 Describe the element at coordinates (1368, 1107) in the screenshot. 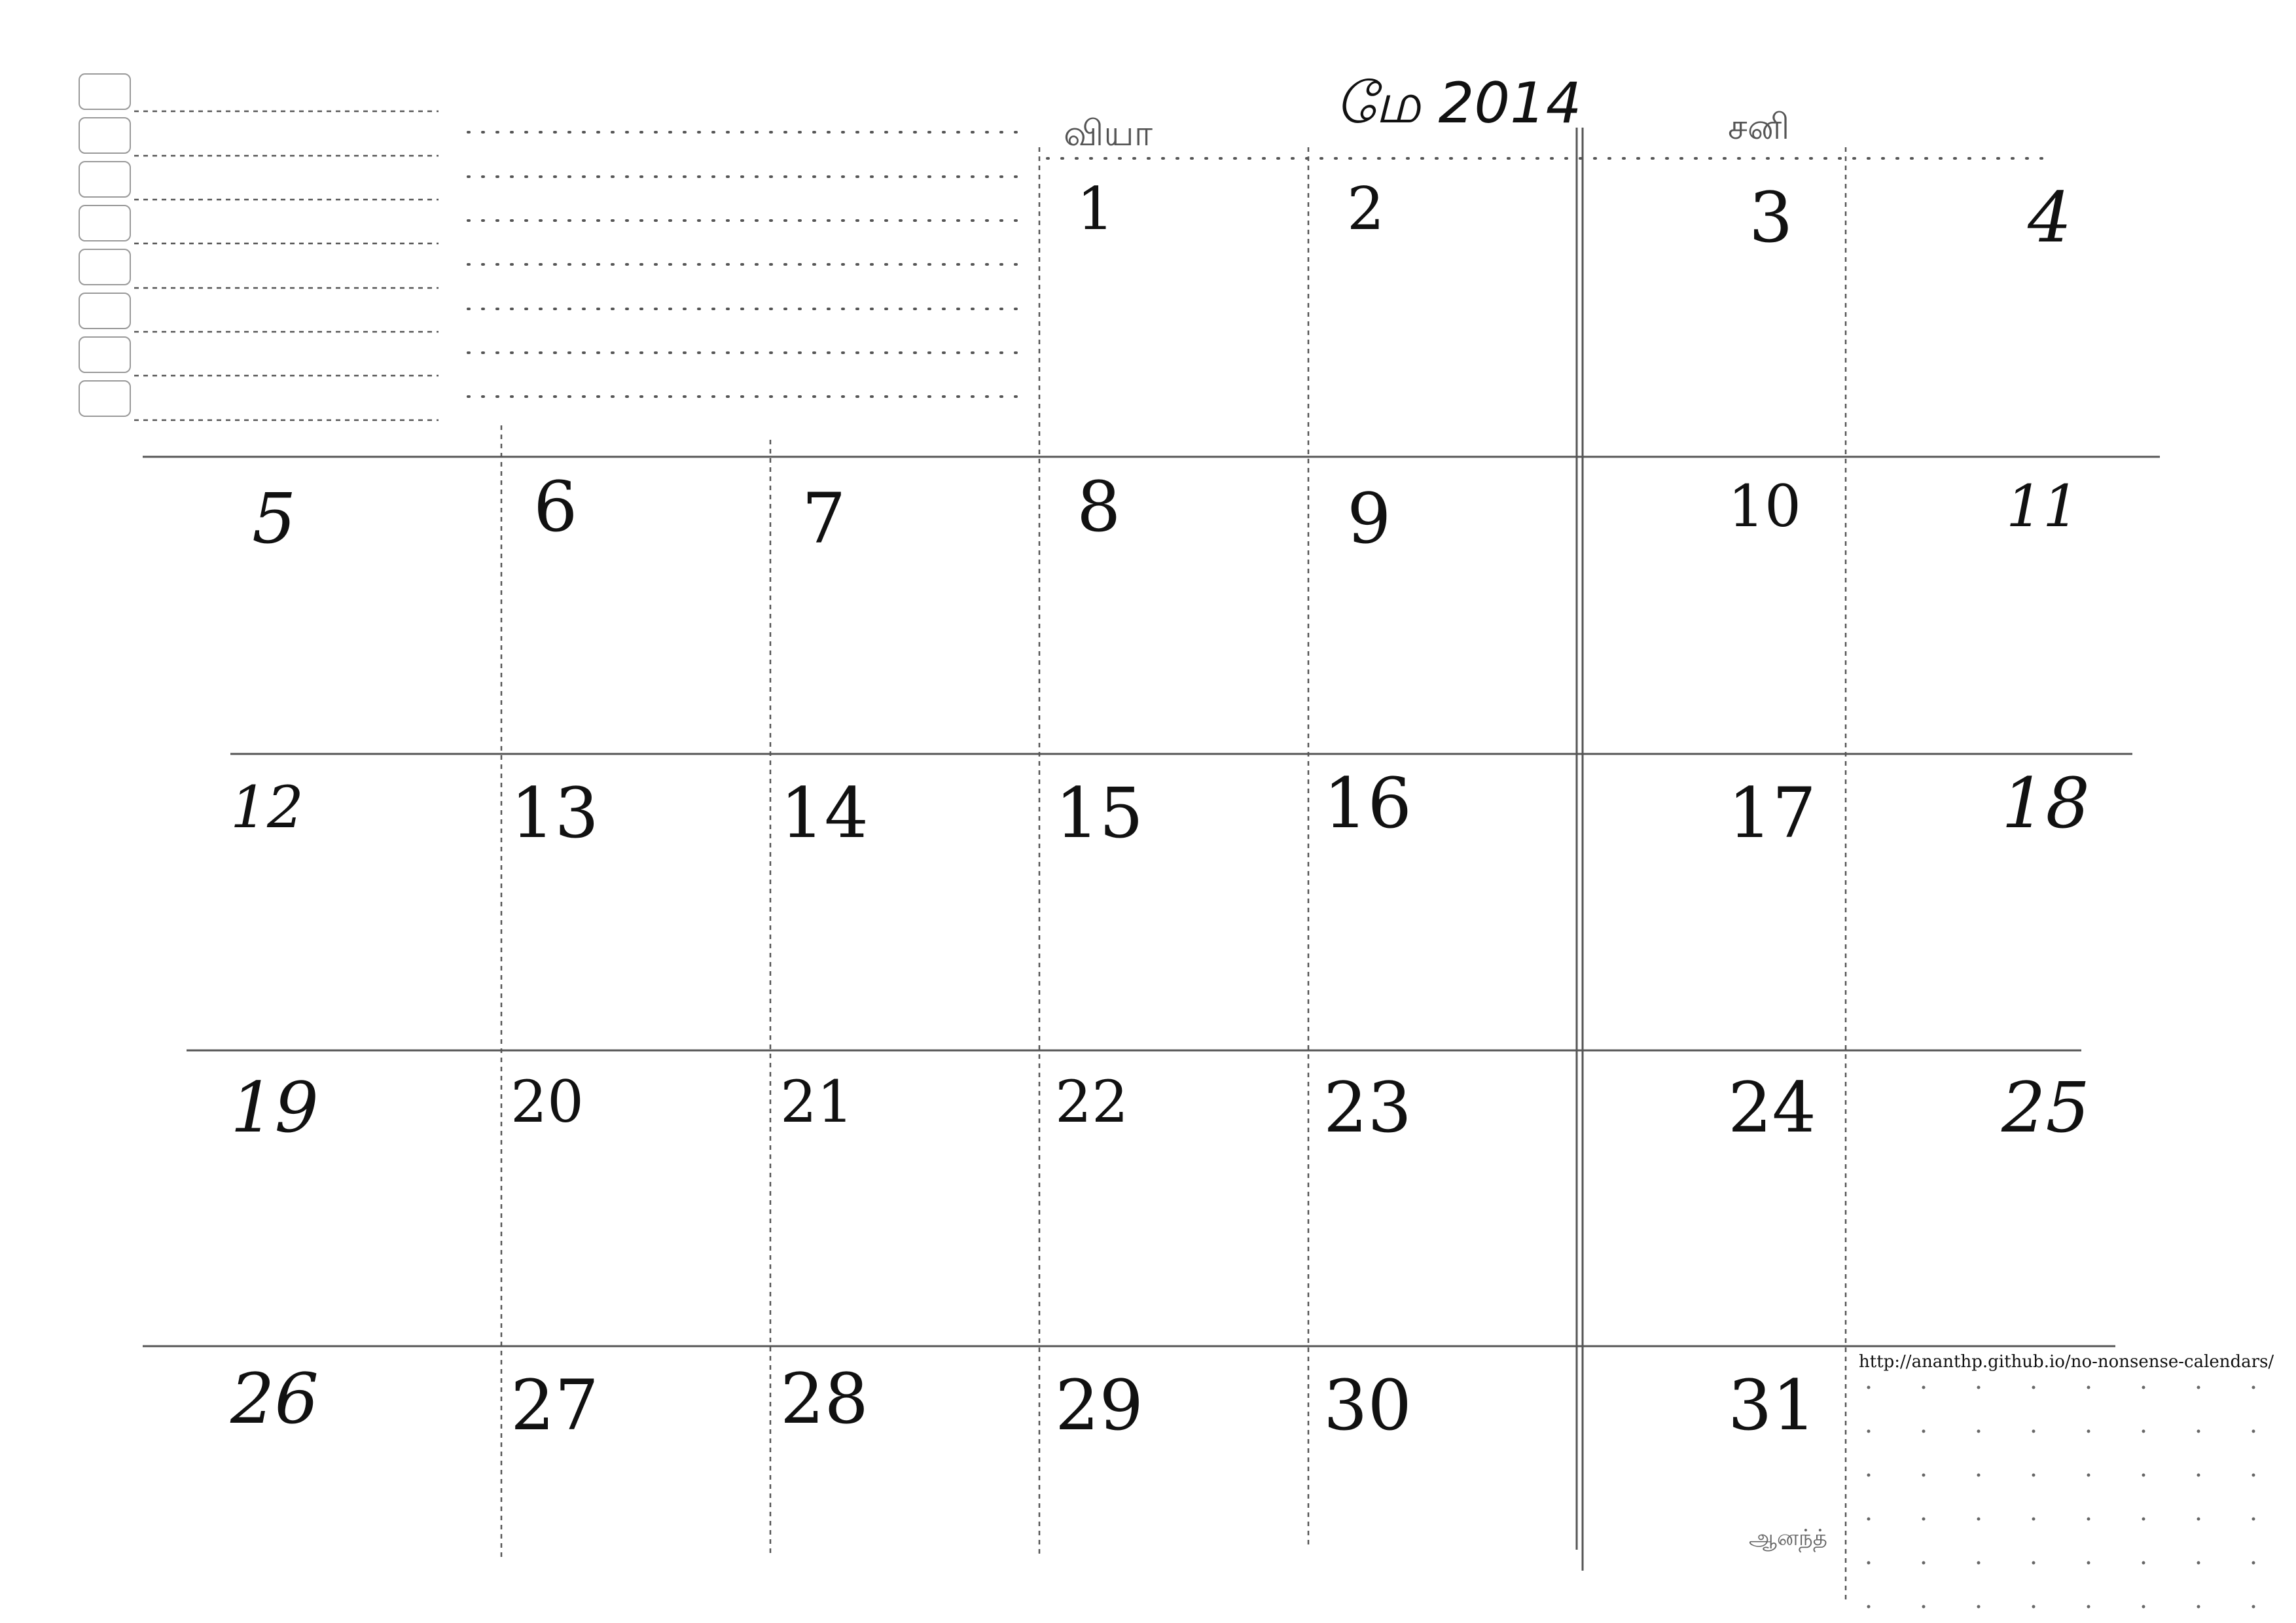

I see `day-number: 23` at that location.